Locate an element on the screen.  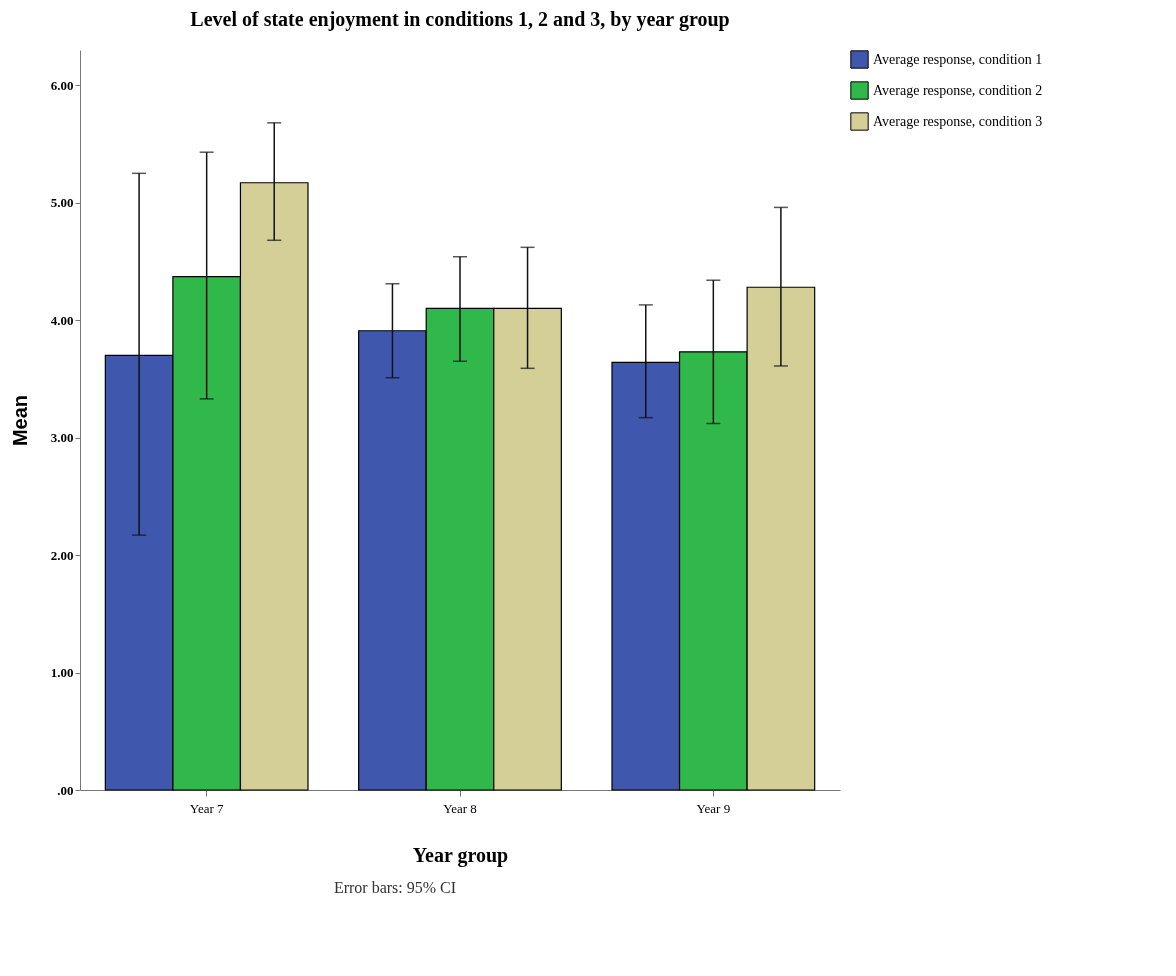
y-axis-title: Mean is located at coordinates (19, 420).